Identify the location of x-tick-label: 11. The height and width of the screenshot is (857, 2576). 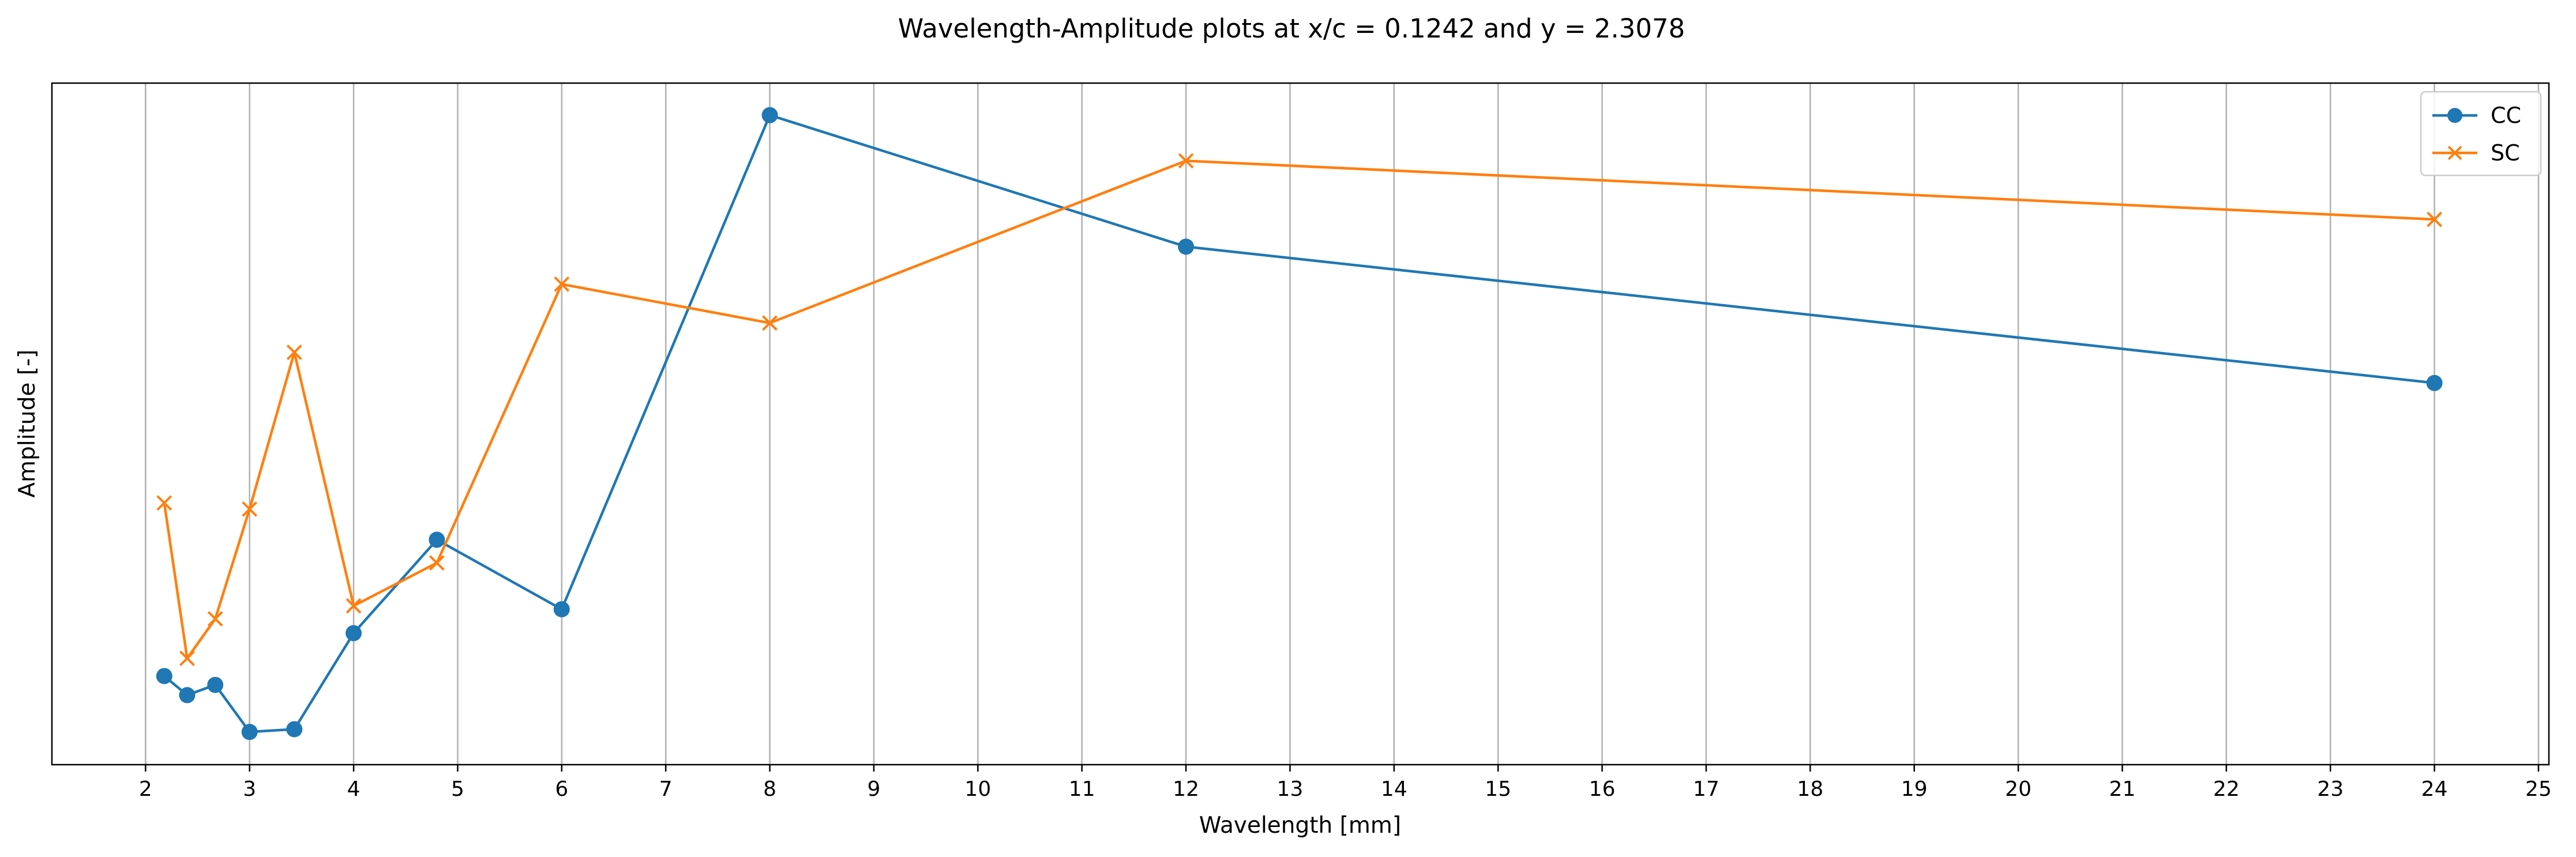
(1082, 789).